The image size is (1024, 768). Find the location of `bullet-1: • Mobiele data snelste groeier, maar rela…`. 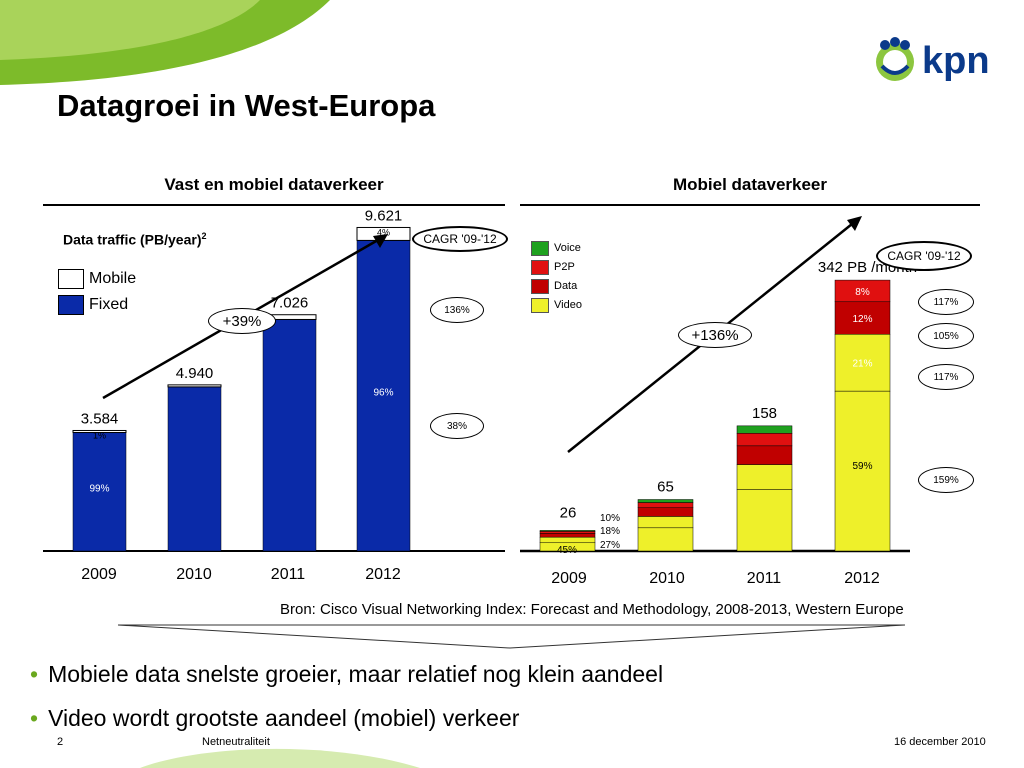

bullet-1: • Mobiele data snelste groeier, maar rela… is located at coordinates (347, 674).